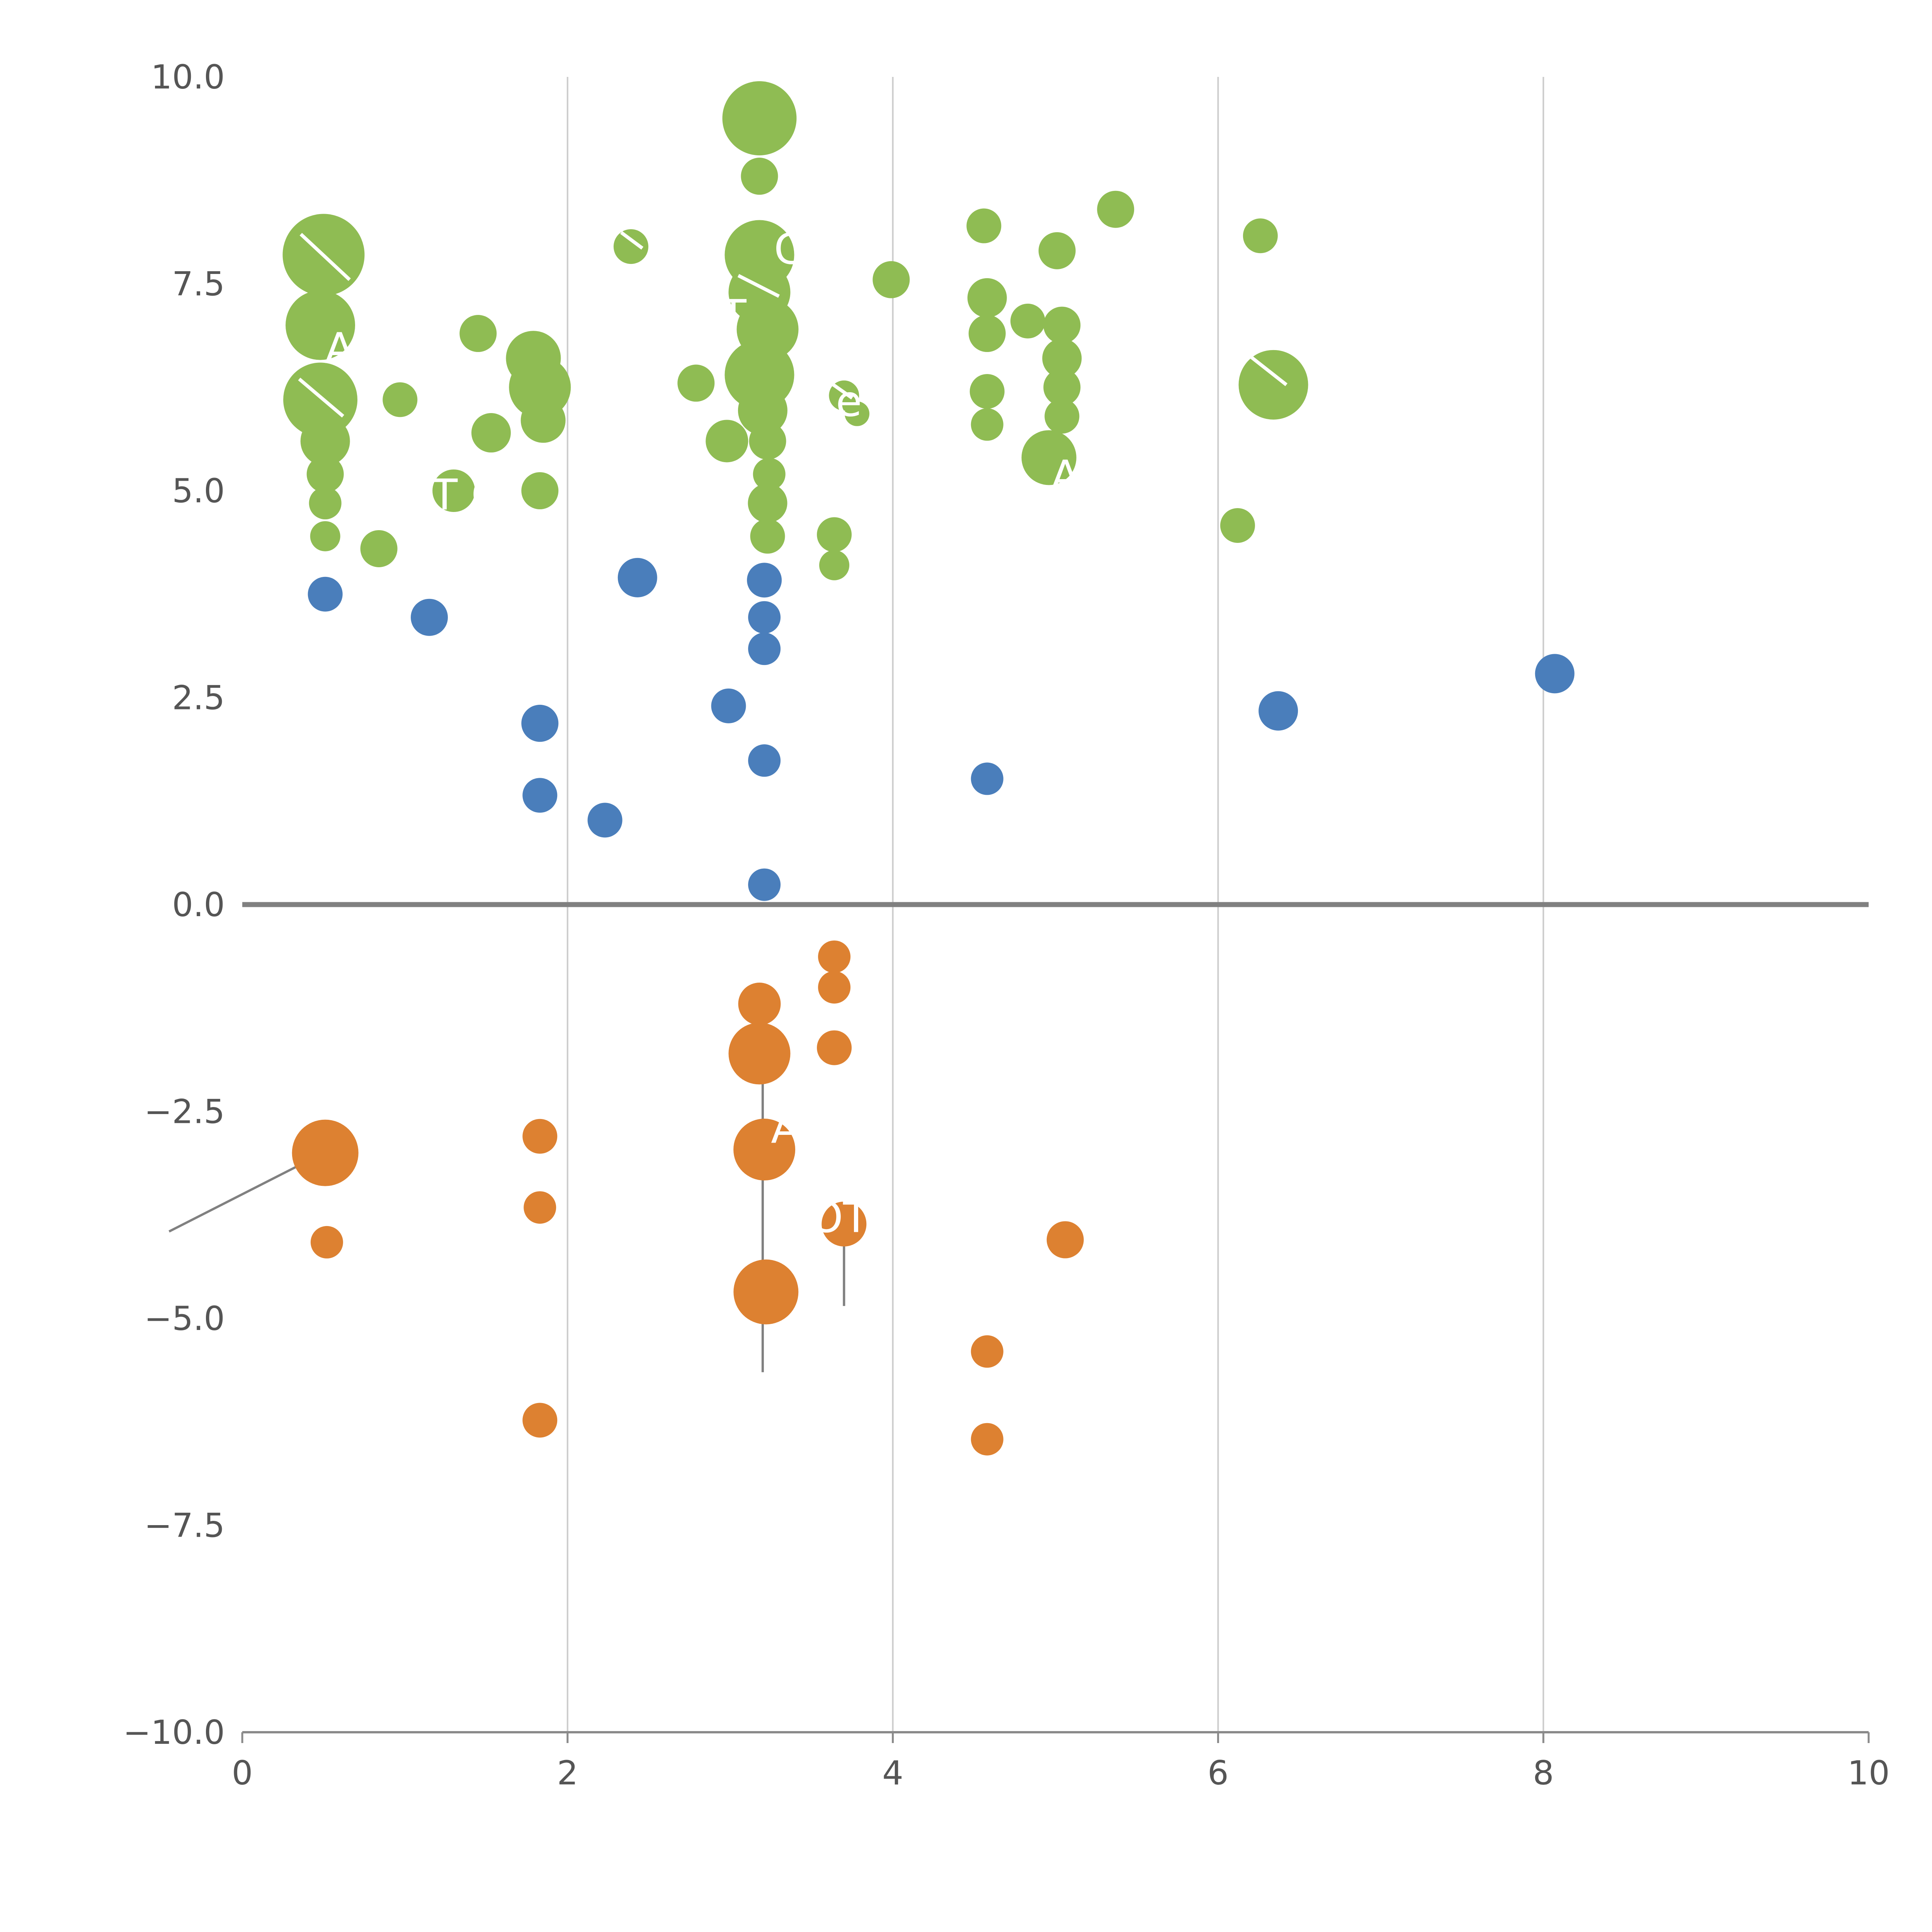  I want to click on x-tick-label: 10, so click(1868, 1773).